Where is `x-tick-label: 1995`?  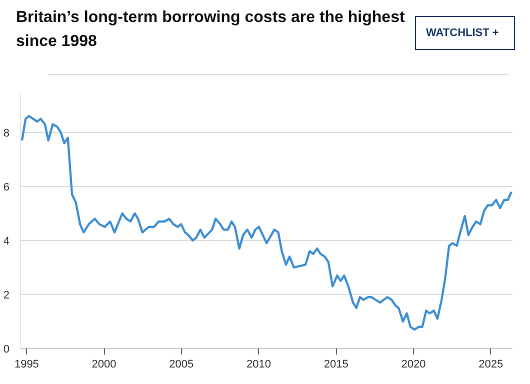
x-tick-label: 1995 is located at coordinates (26, 364).